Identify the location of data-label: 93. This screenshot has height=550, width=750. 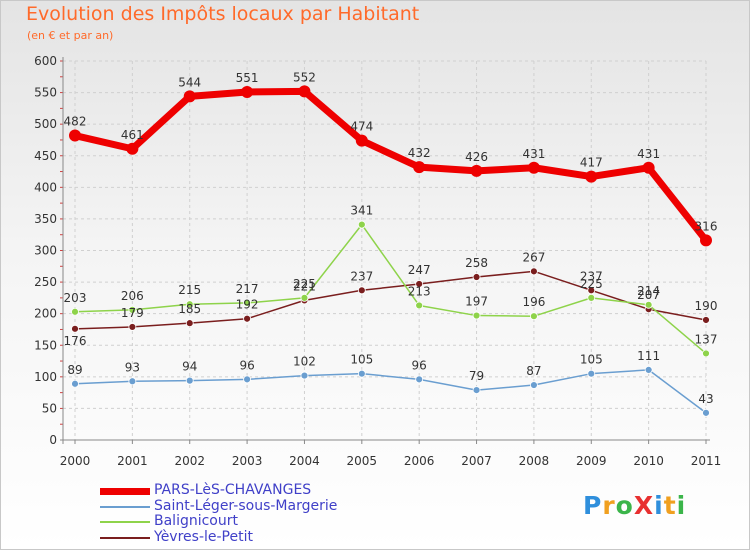
(132, 367).